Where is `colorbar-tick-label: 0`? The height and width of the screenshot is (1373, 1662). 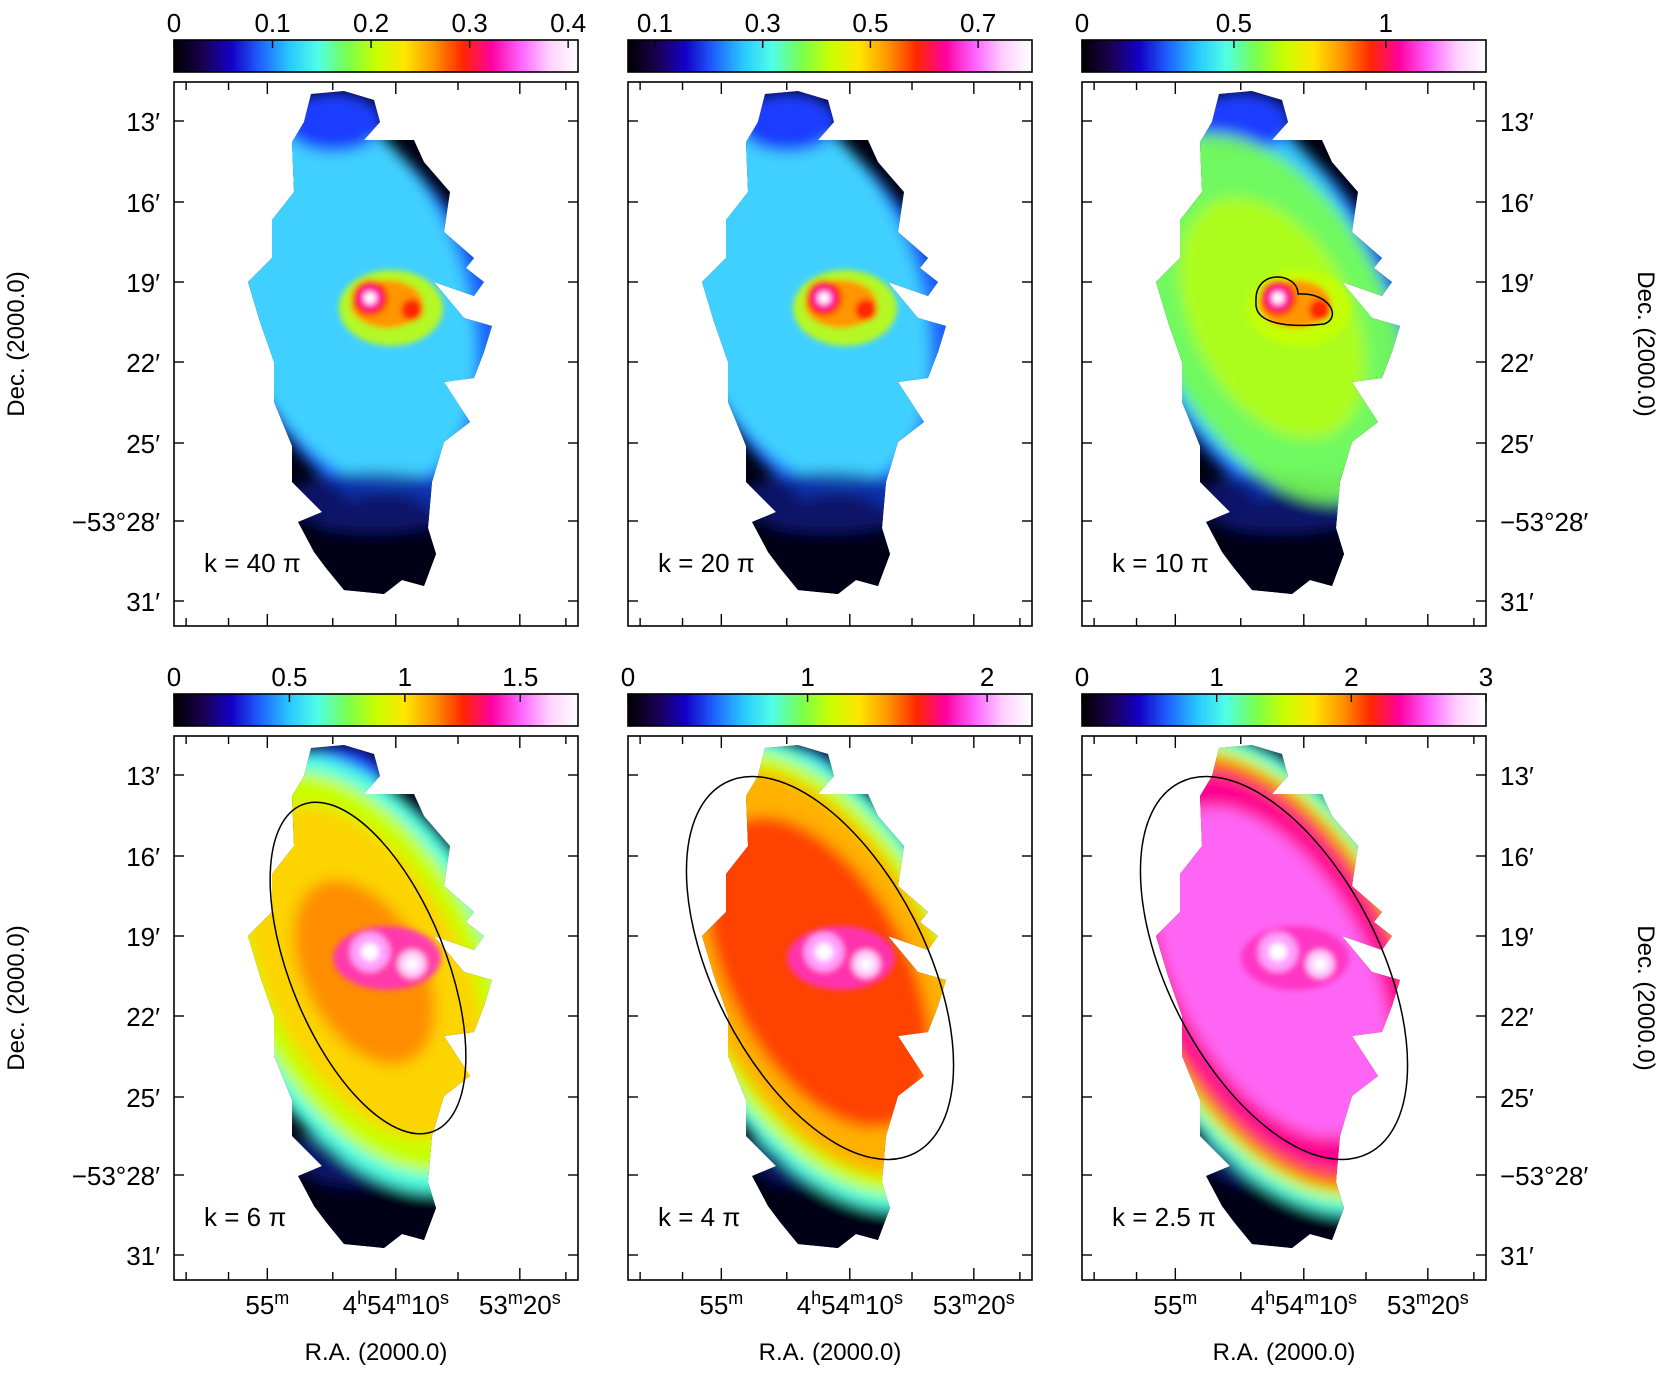 colorbar-tick-label: 0 is located at coordinates (1082, 677).